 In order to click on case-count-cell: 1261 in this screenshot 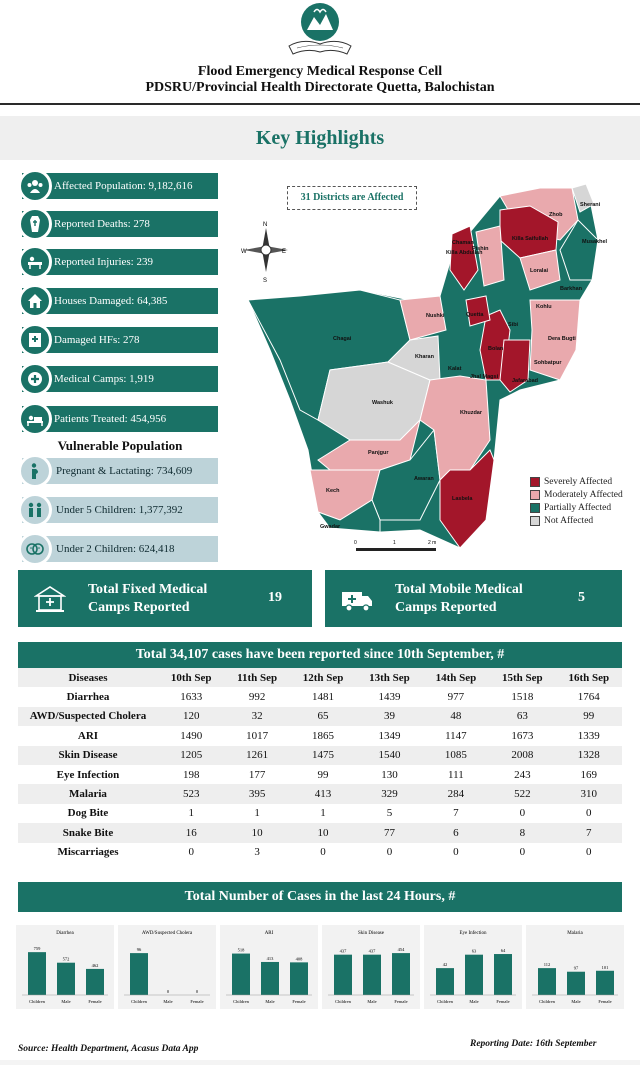, I will do `click(257, 755)`.